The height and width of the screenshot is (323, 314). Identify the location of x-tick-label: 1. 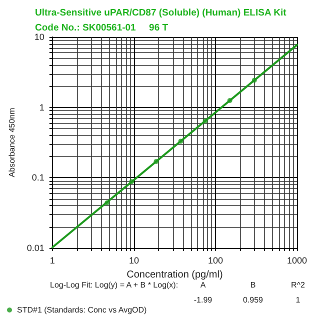
(52, 261).